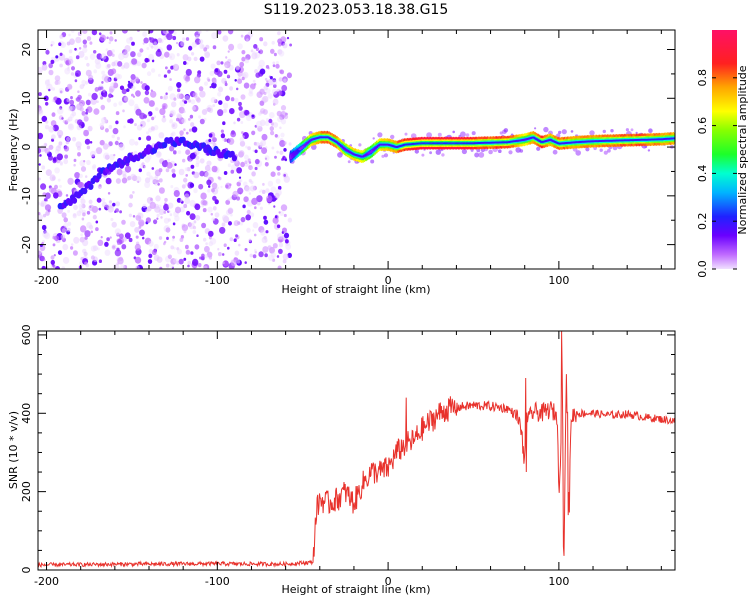  I want to click on y-tick-label: 0, so click(26, 147).